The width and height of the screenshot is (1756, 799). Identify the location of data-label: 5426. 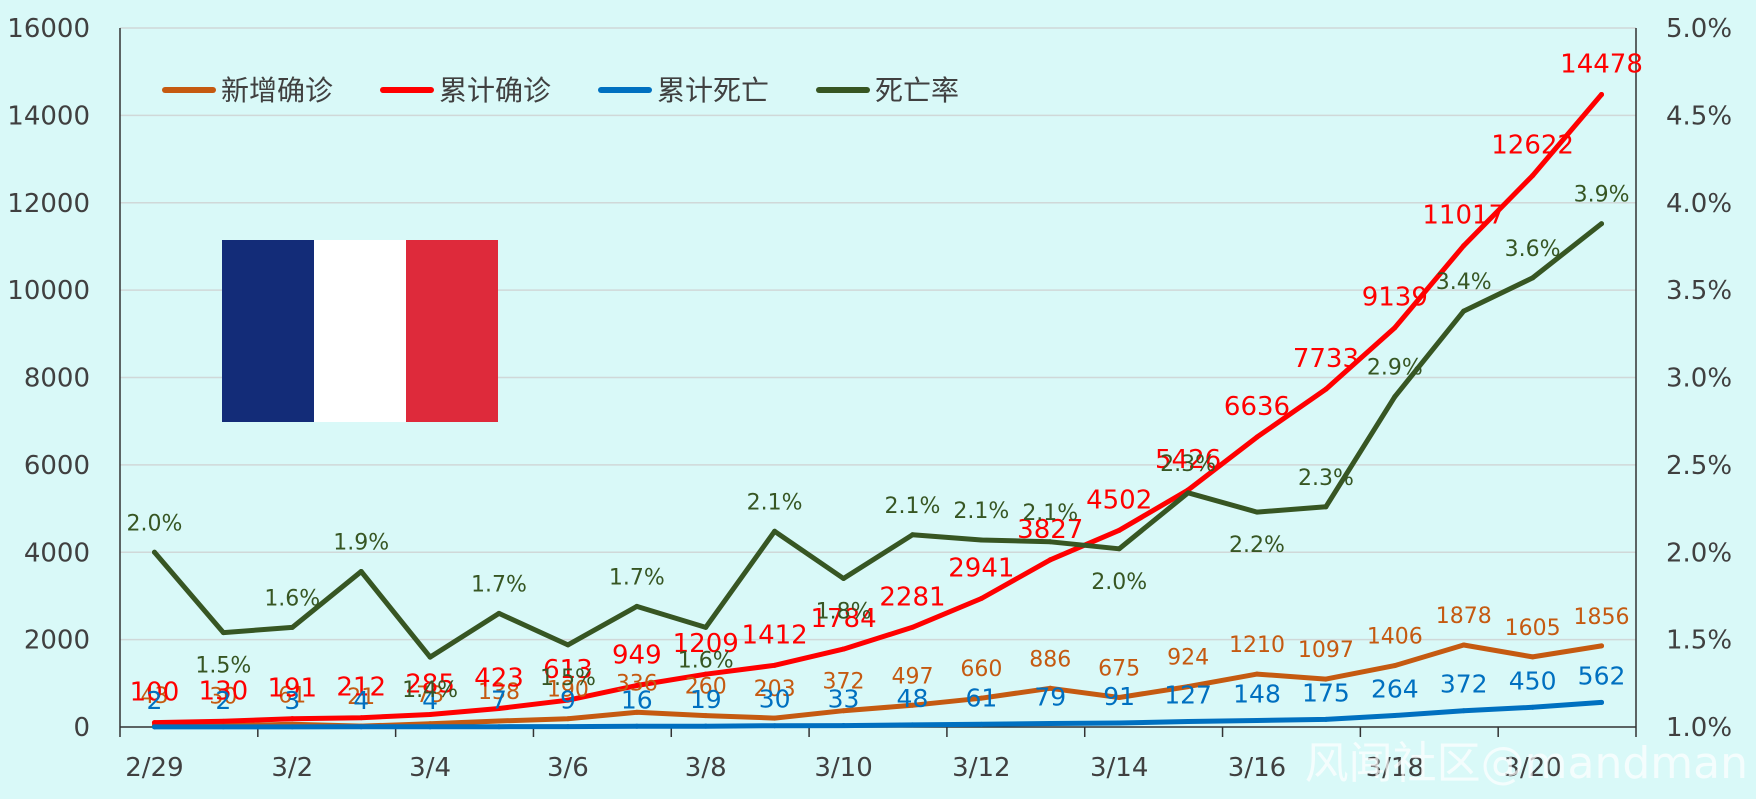
(1188, 460).